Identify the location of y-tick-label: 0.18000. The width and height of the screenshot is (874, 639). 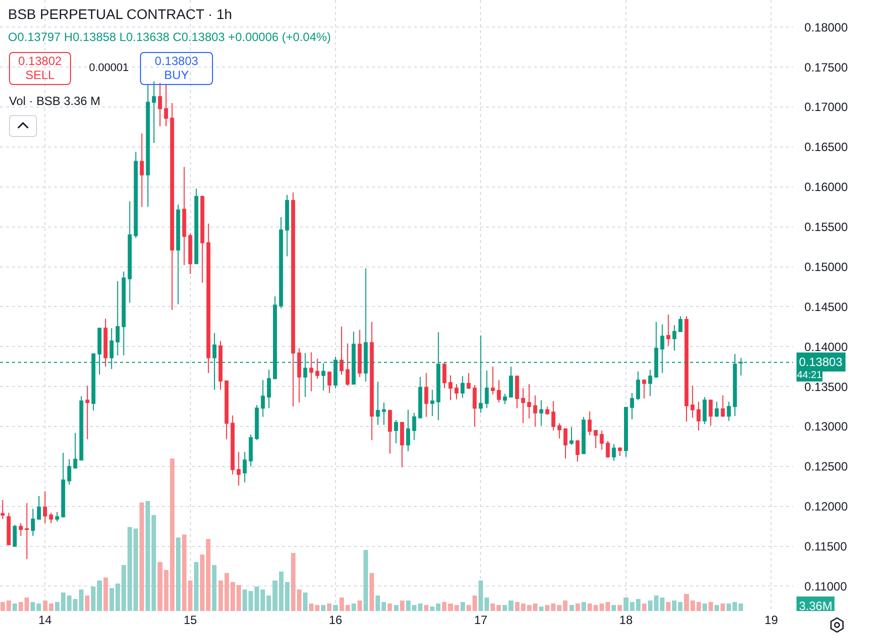
(826, 27).